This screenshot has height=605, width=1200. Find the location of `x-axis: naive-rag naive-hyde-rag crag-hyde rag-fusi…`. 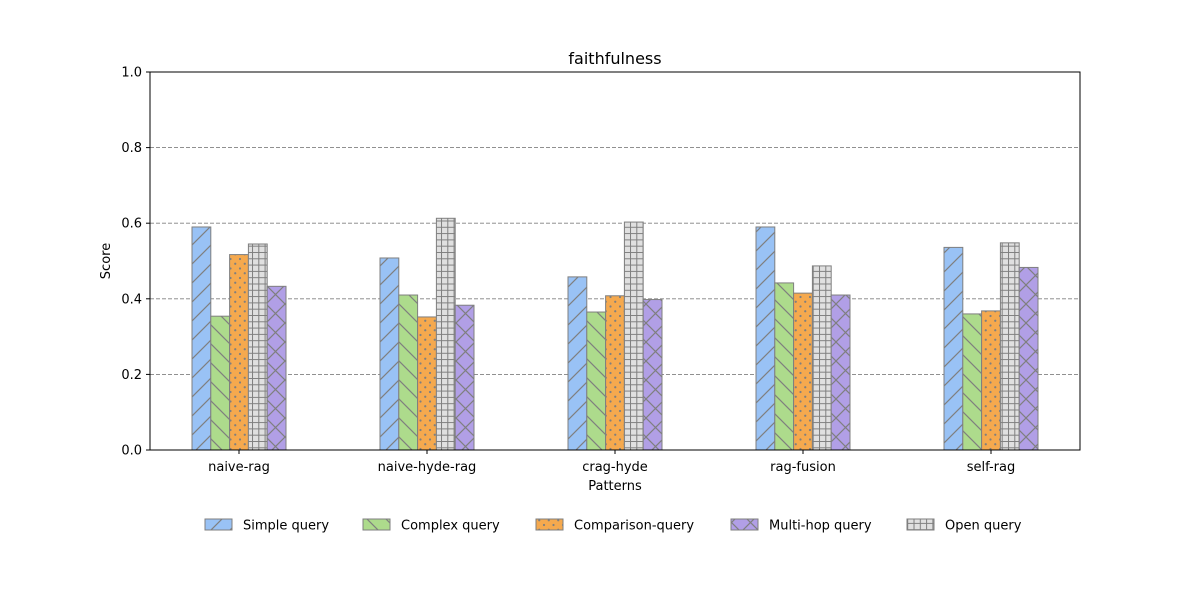

x-axis: naive-rag naive-hyde-rag crag-hyde rag-fusi… is located at coordinates (611, 462).